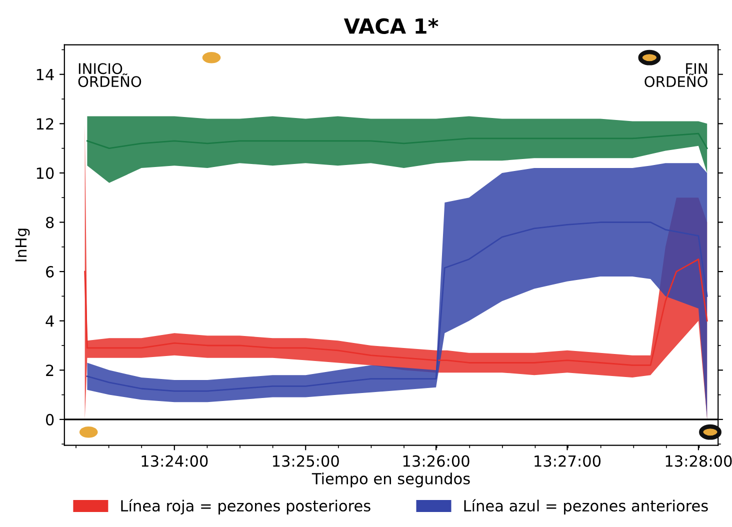 This screenshot has width=732, height=527. Describe the element at coordinates (50, 370) in the screenshot. I see `y-tick-label: 2` at that location.